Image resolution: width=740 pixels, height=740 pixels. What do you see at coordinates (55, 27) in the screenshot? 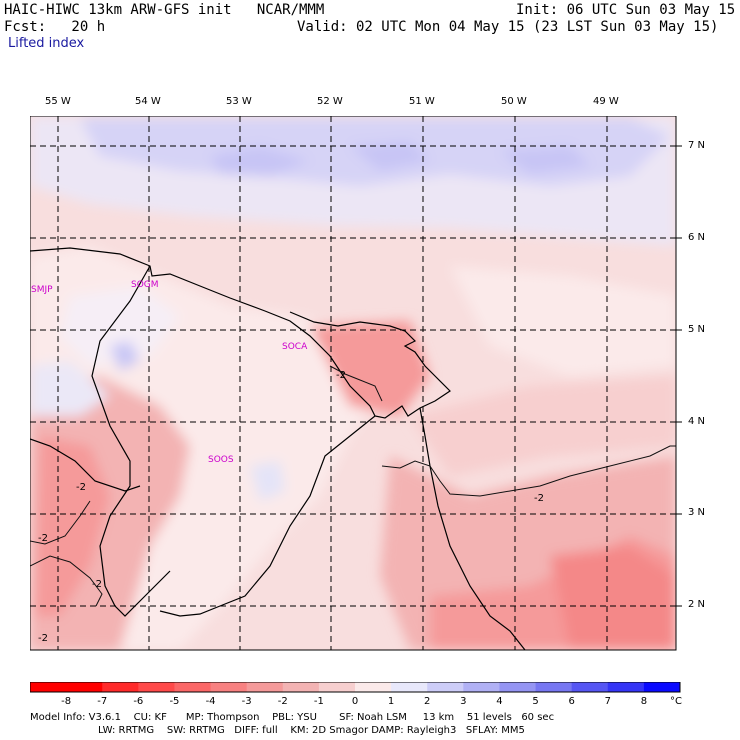
I see `forecast-hour: Fcst: 20 h` at bounding box center [55, 27].